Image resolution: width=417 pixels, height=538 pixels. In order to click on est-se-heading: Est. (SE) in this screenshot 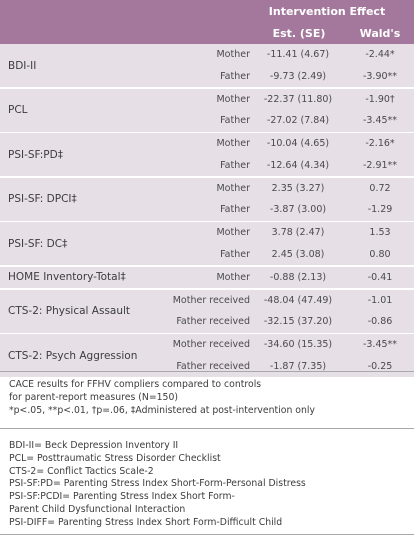, I will do `click(299, 33)`.